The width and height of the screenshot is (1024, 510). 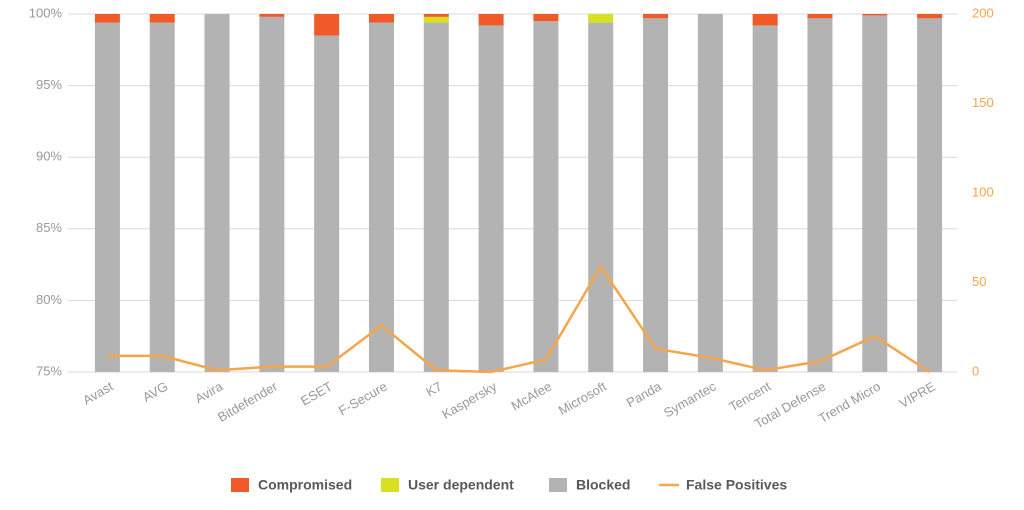 What do you see at coordinates (363, 399) in the screenshot?
I see `x-tick-label: F-Secure` at bounding box center [363, 399].